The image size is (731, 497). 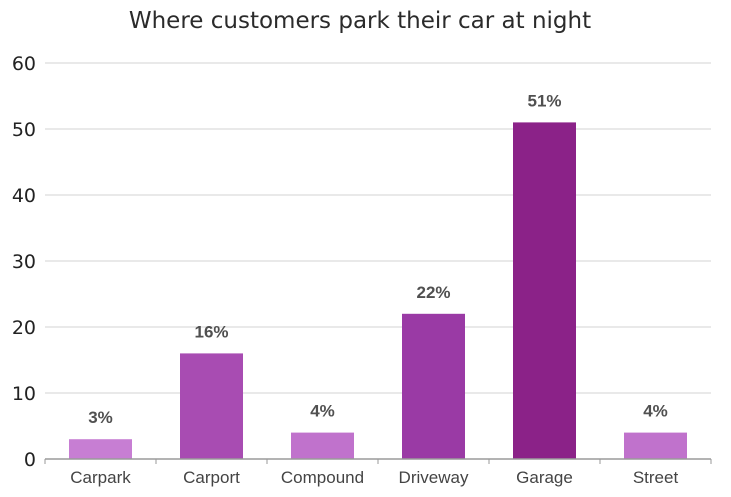 What do you see at coordinates (544, 291) in the screenshot?
I see `bar-garage` at bounding box center [544, 291].